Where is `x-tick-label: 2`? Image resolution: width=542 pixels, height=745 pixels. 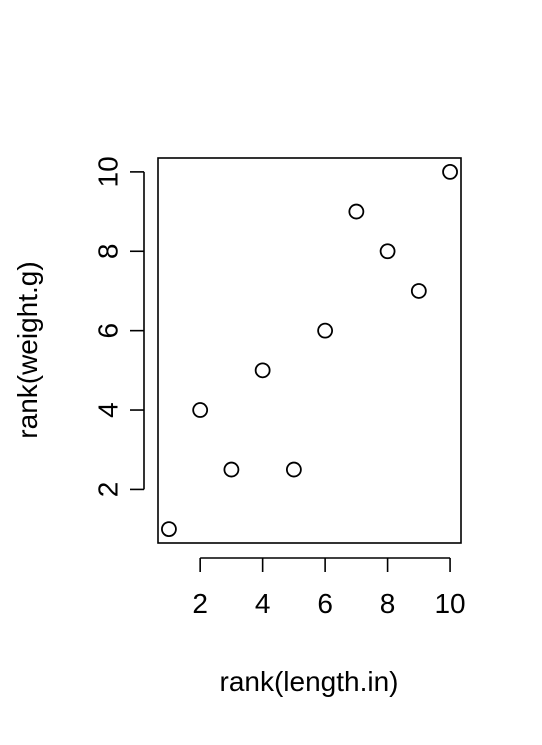 x-tick-label: 2 is located at coordinates (200, 603).